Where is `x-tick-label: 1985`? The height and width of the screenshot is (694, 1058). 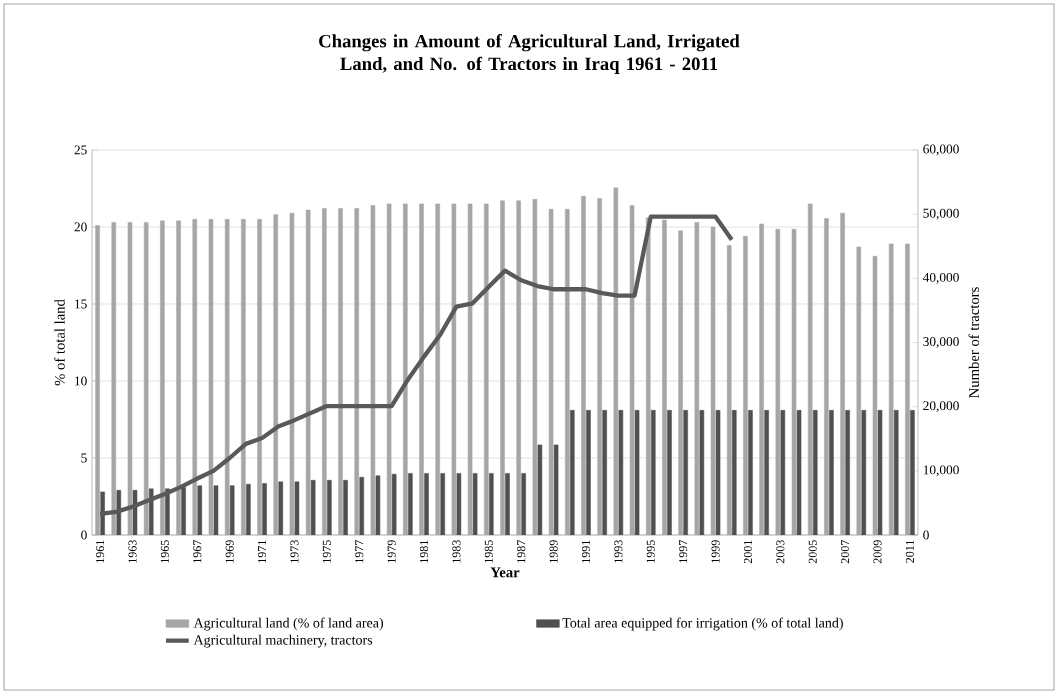
x-tick-label: 1985 is located at coordinates (488, 551).